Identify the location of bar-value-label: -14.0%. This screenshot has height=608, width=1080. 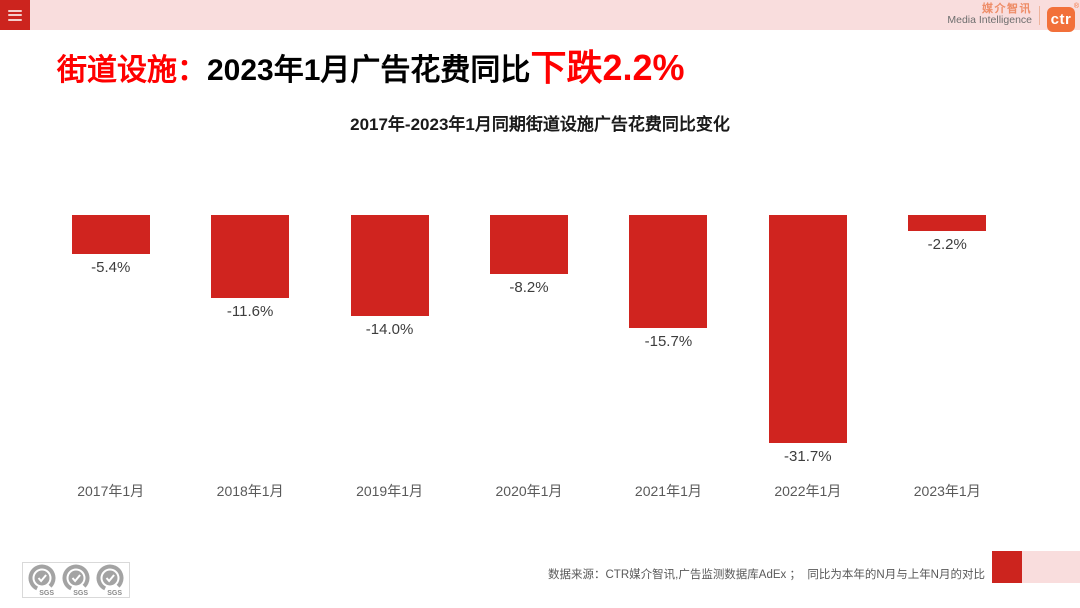
(389, 329).